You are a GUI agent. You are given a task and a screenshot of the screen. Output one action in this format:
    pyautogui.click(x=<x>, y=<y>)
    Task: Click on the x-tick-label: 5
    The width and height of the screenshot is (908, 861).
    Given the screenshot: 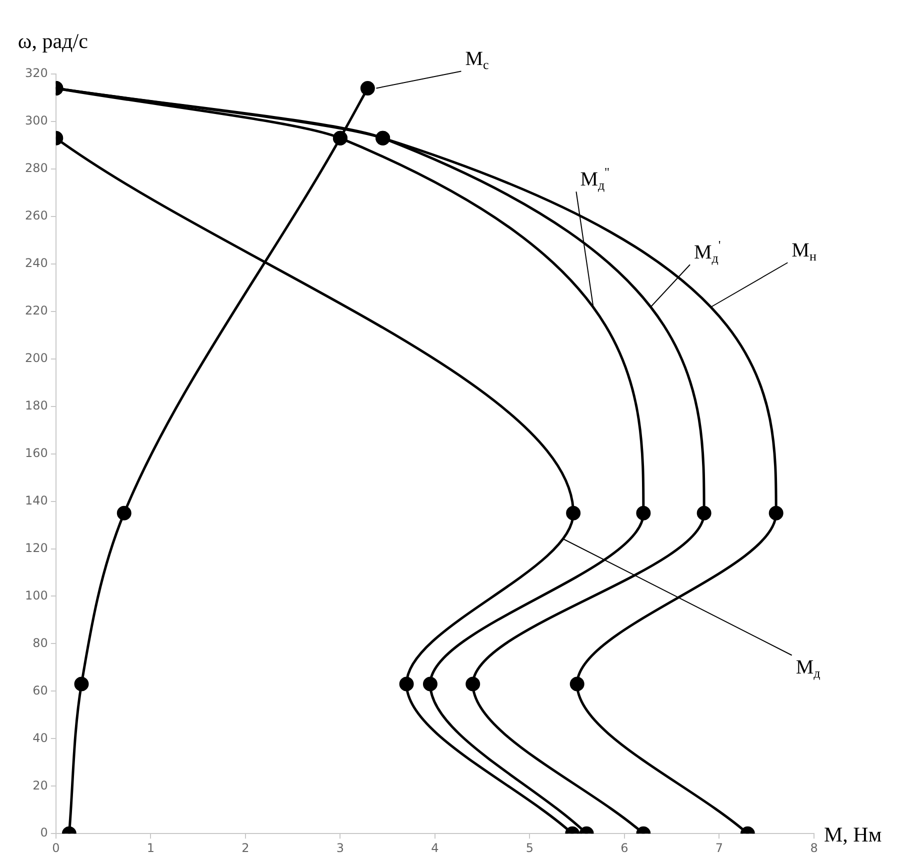 What is the action you would take?
    pyautogui.click(x=530, y=847)
    